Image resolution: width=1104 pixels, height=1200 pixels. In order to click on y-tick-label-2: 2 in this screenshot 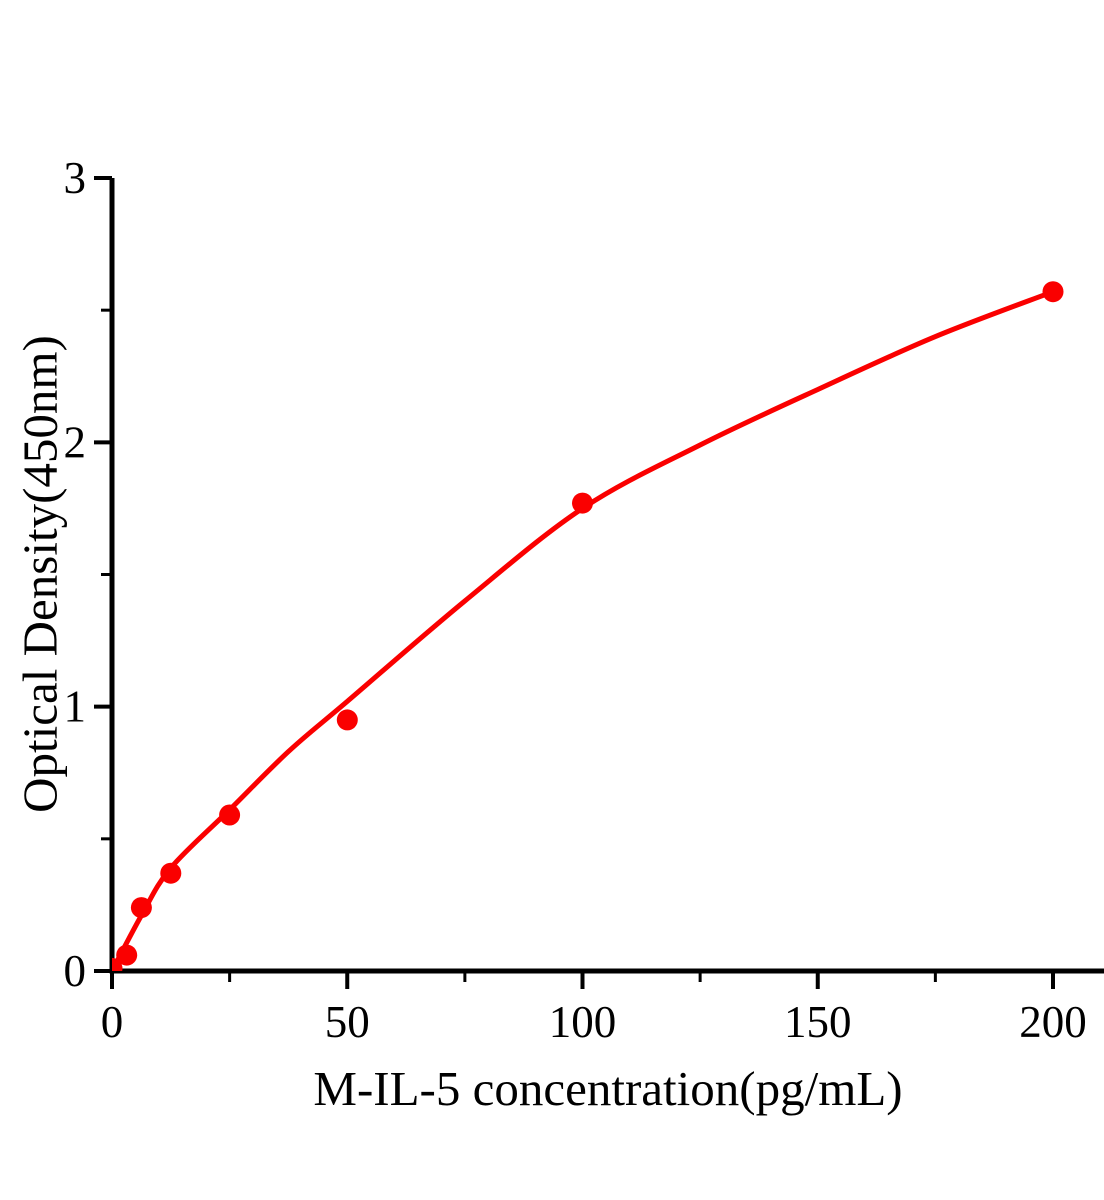, I will do `click(75, 442)`.